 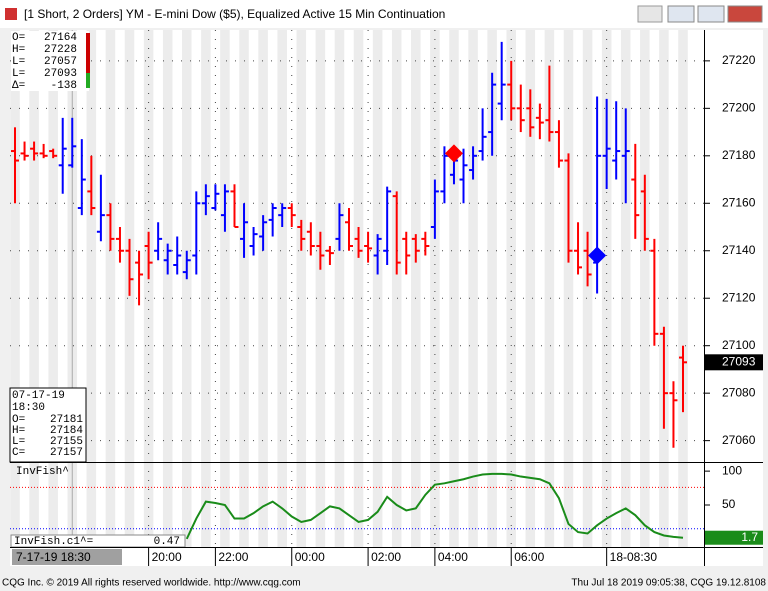 I want to click on x-tick-label: 06:00, so click(x=529, y=557).